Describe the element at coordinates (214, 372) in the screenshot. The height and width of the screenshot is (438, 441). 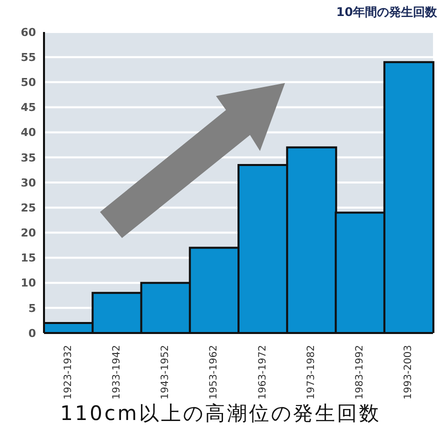
I see `x-tick-label: 1953-1962` at that location.